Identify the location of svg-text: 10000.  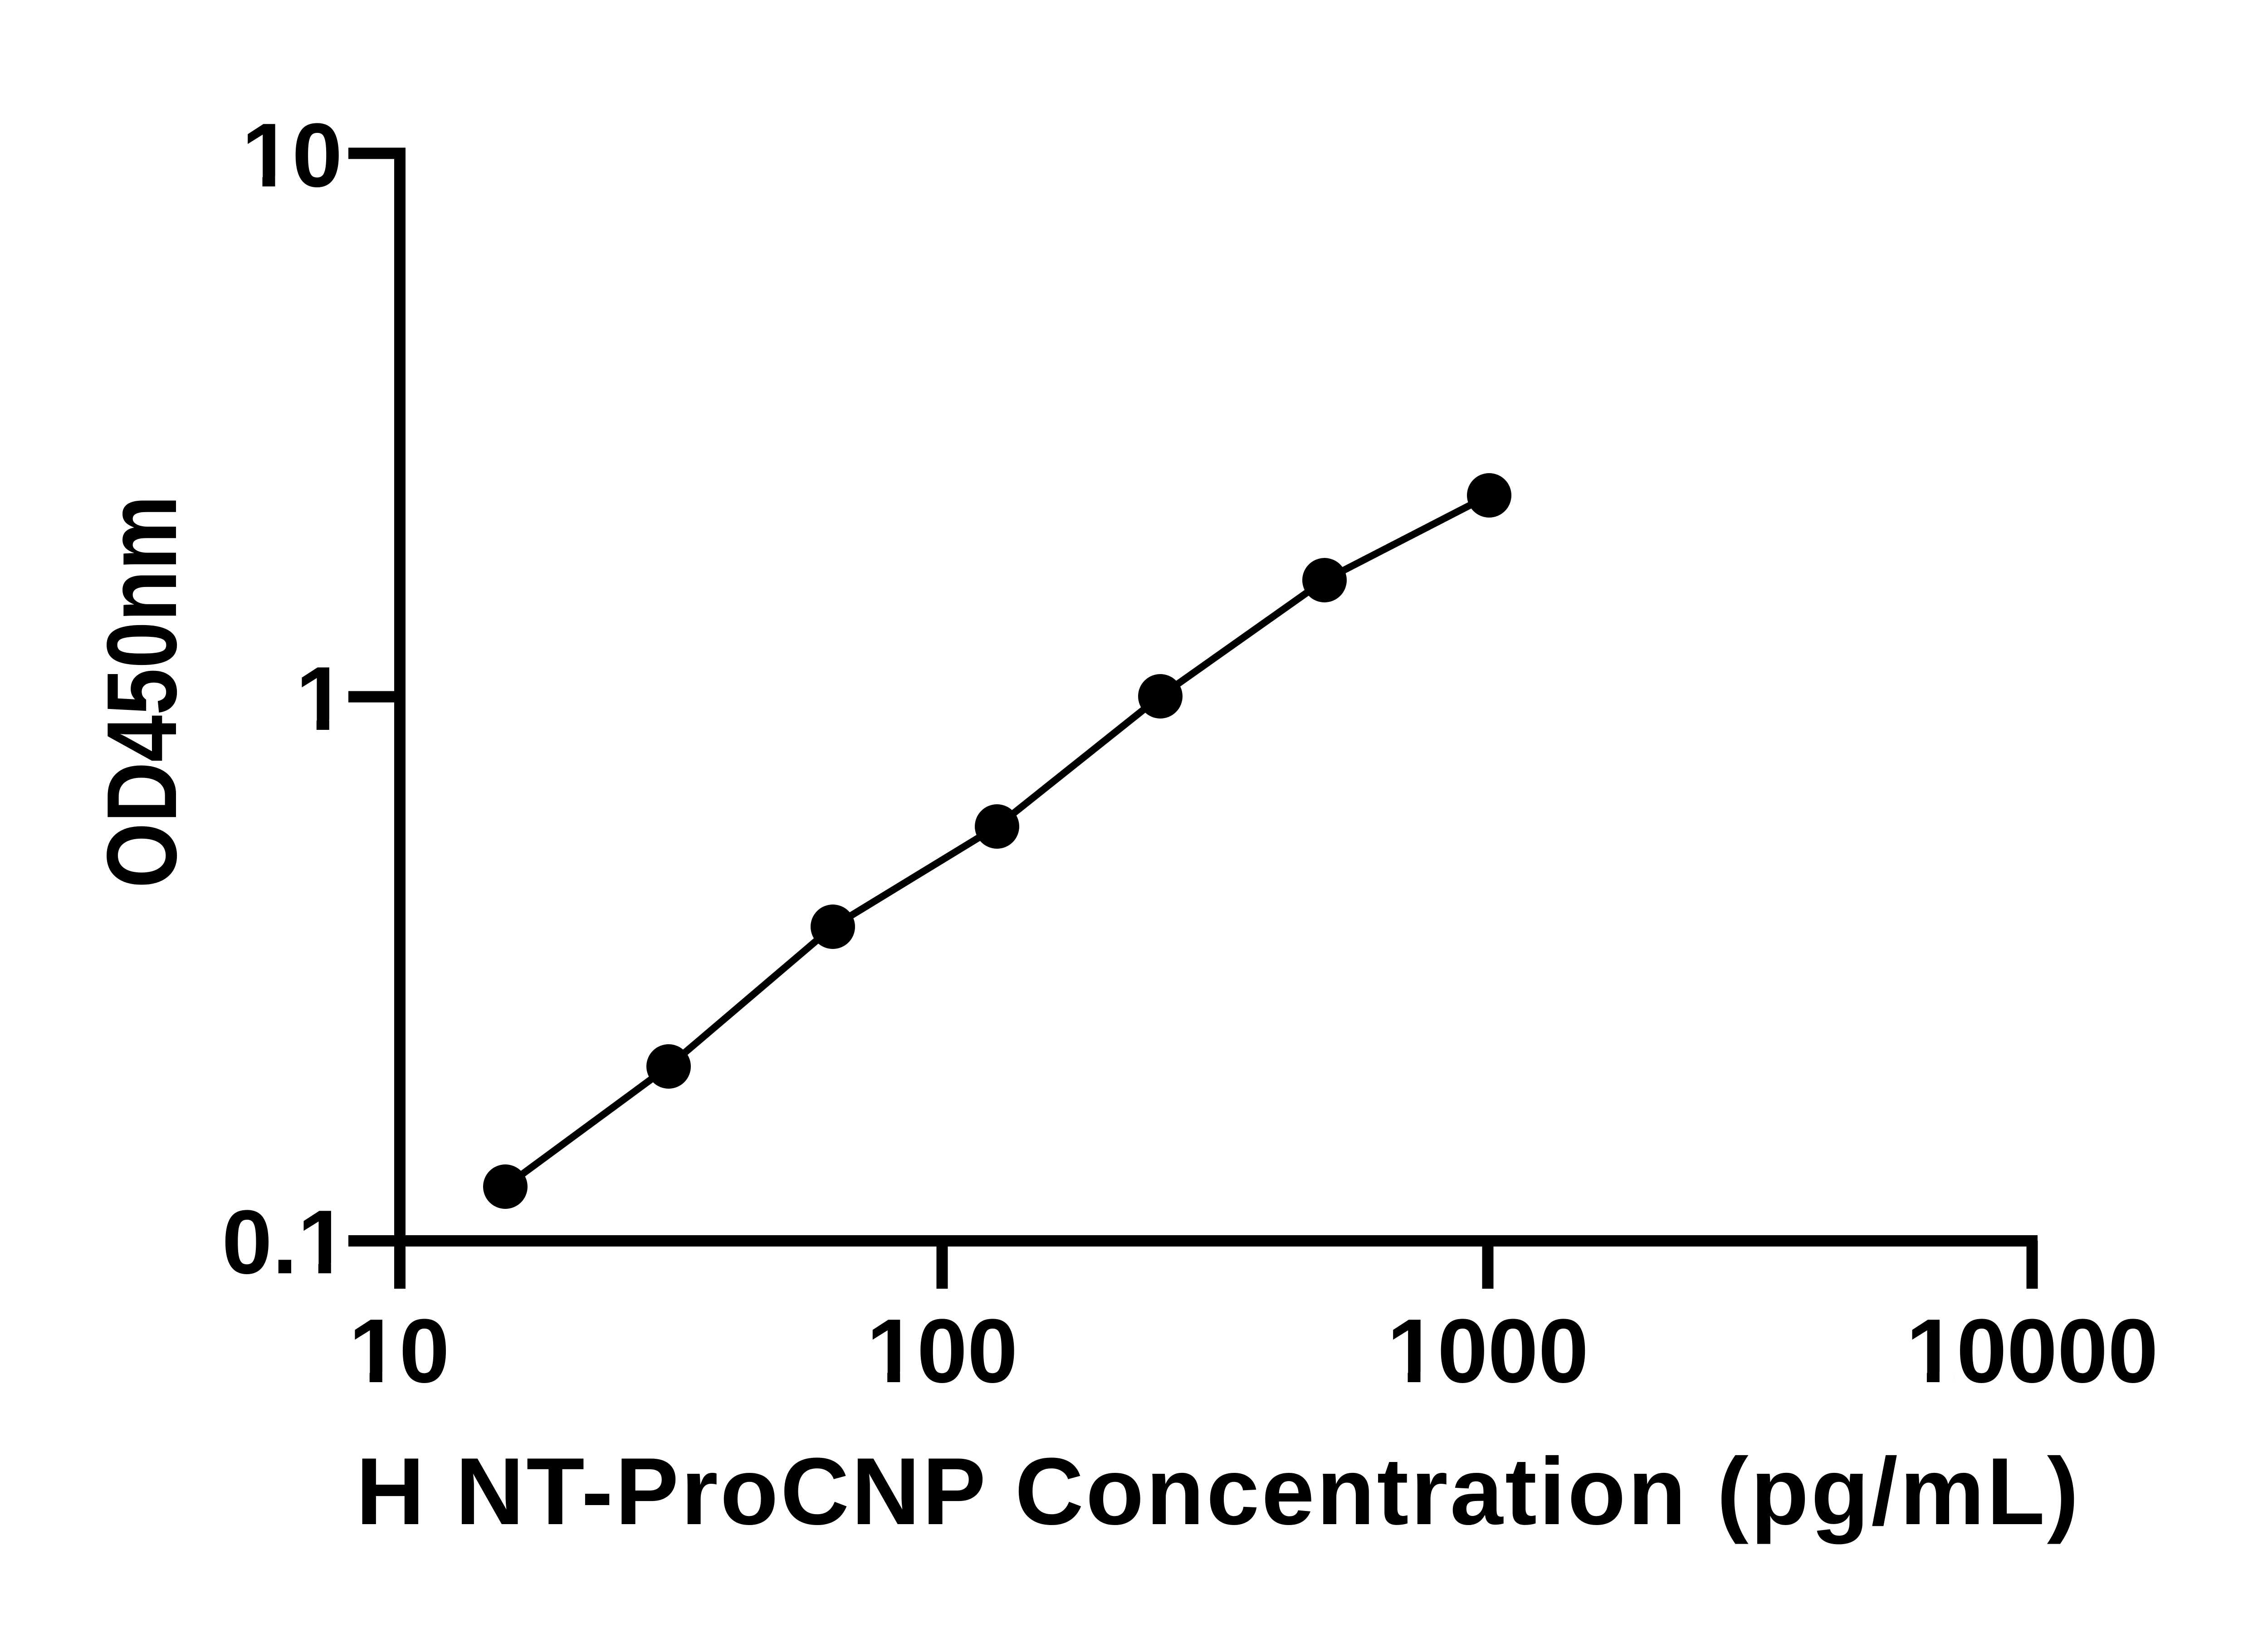
(2032, 1351).